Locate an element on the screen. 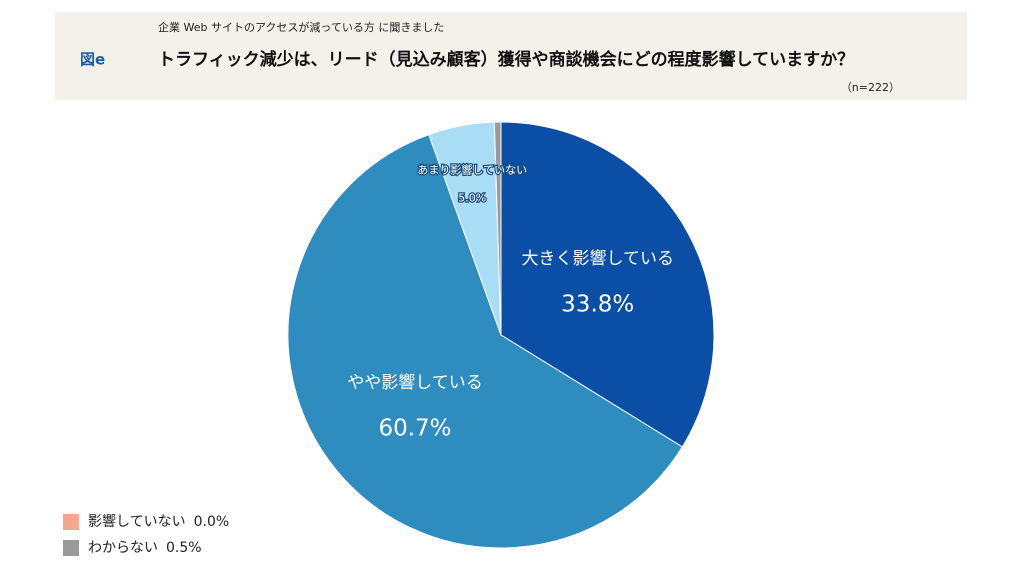  slice-label: あまり影響していない is located at coordinates (472, 169).